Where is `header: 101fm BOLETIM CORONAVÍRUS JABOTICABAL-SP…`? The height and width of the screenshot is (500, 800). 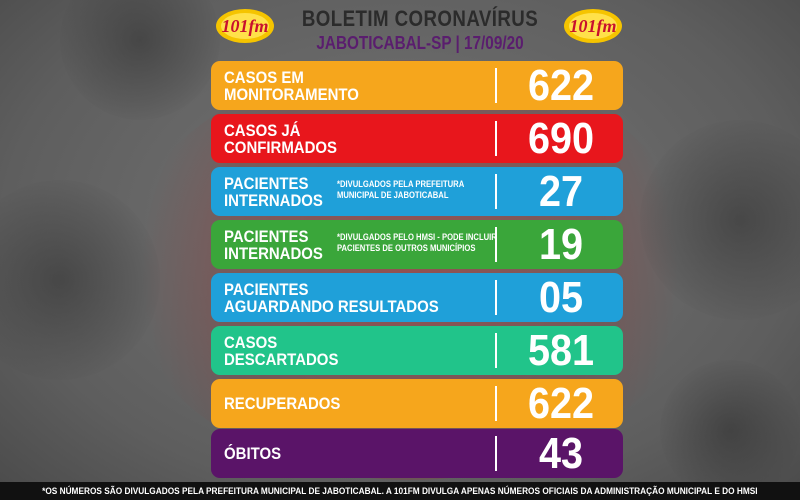 header: 101fm BOLETIM CORONAVÍRUS JABOTICABAL-SP… is located at coordinates (400, 30).